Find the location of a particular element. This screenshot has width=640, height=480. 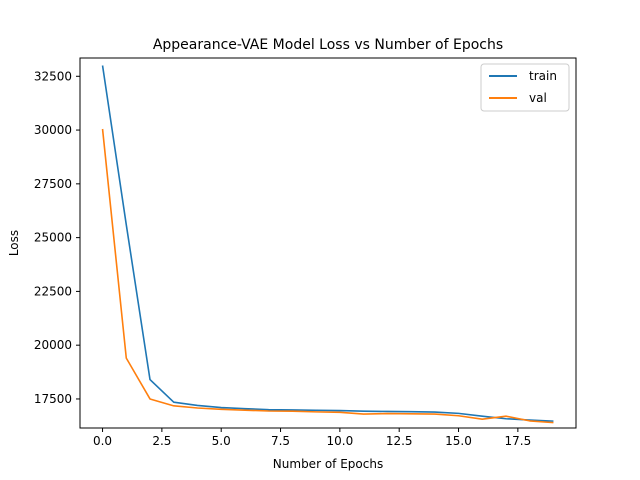

y-axis-ticks: 17500 20000 22500 25000 27500 30000 32500 is located at coordinates (57, 237).